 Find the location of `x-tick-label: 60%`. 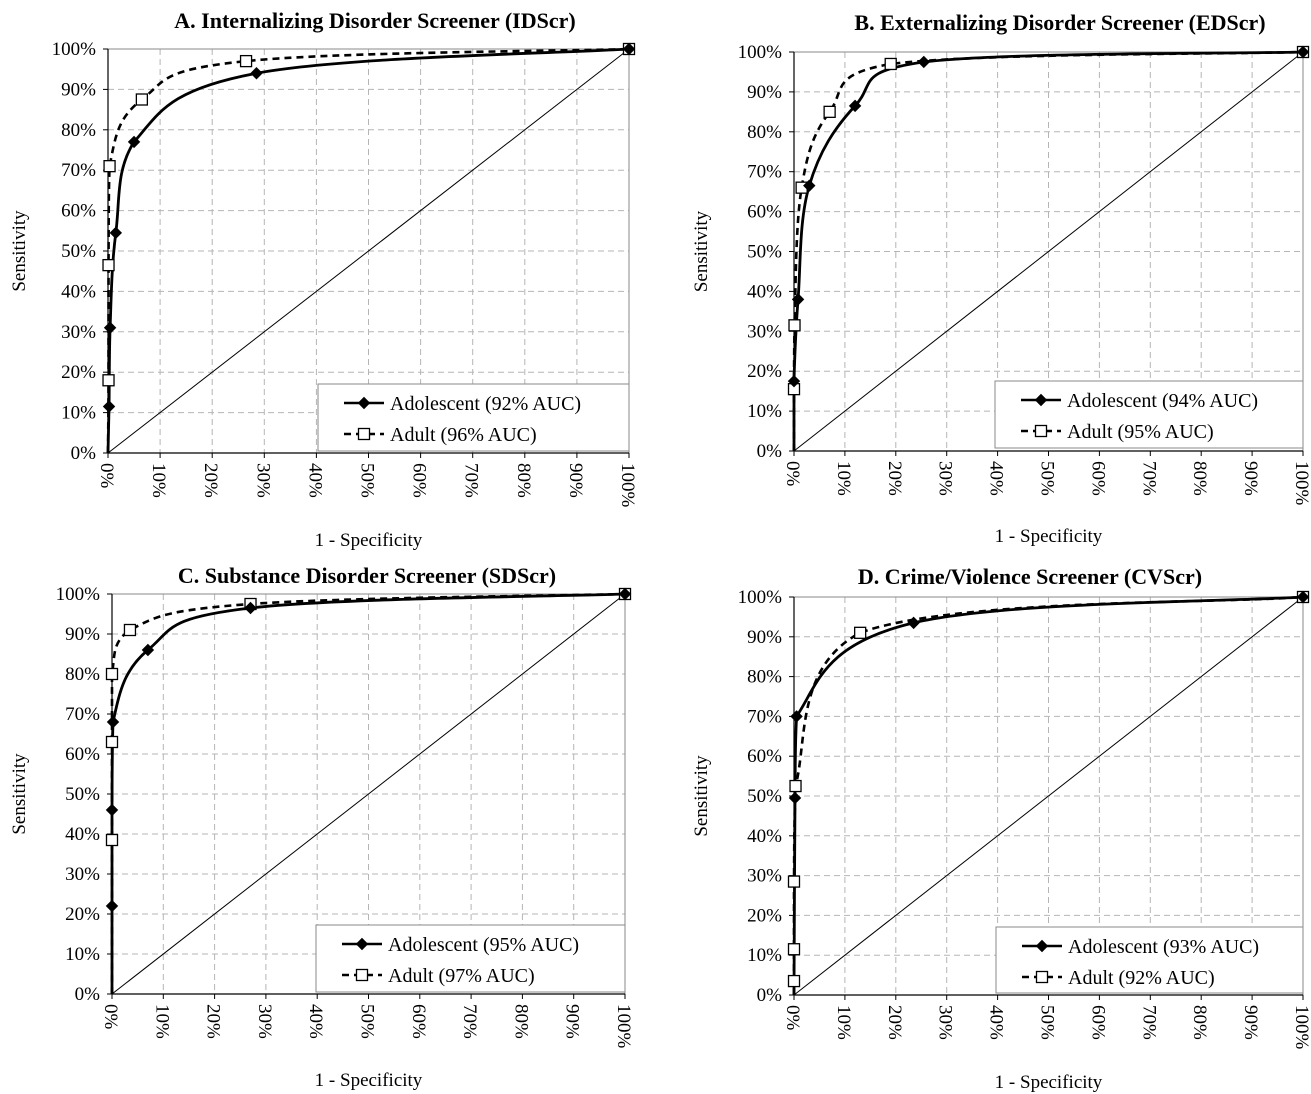

x-tick-label: 60% is located at coordinates (419, 480).